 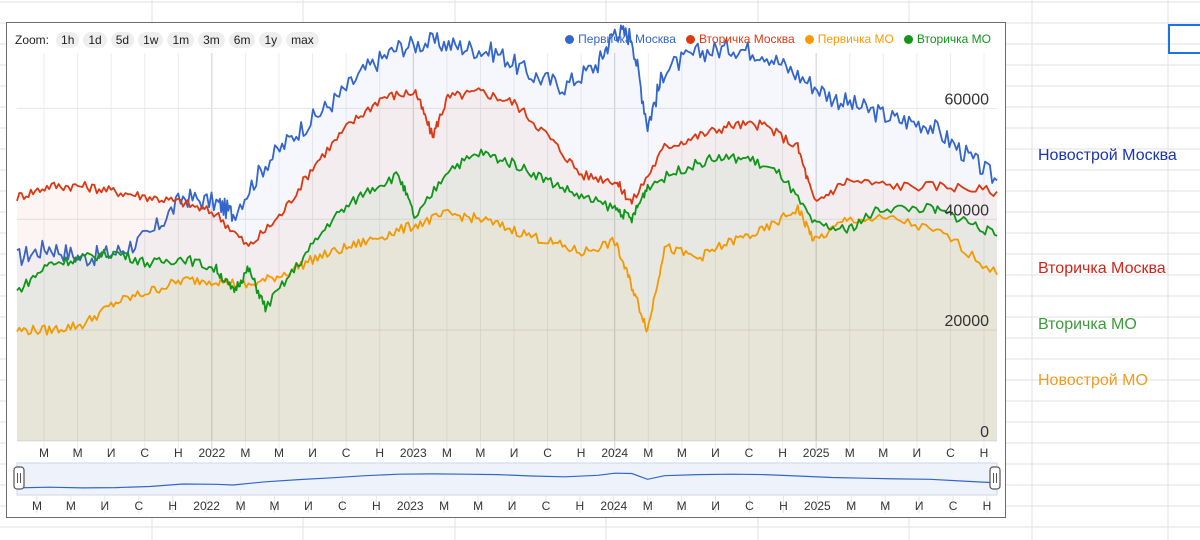 I want to click on y-tick-label: 20000, so click(x=967, y=321).